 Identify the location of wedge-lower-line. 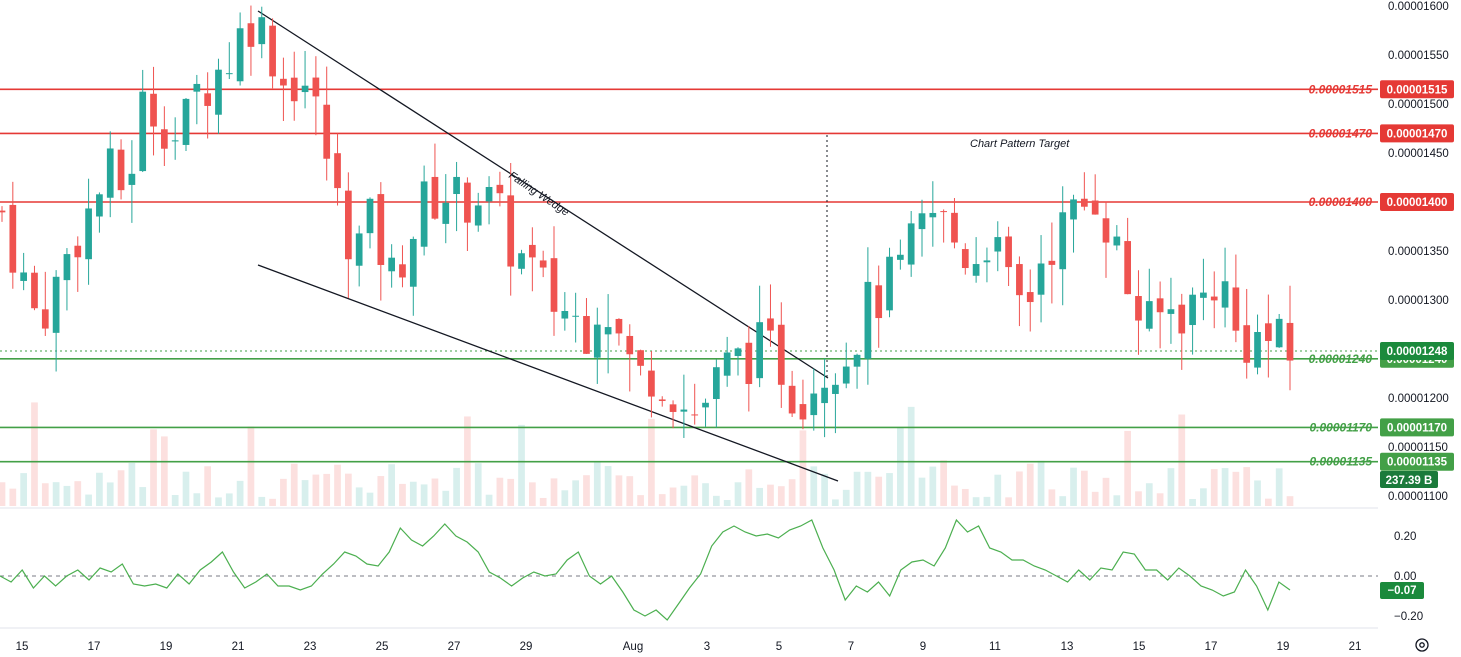
(548, 373).